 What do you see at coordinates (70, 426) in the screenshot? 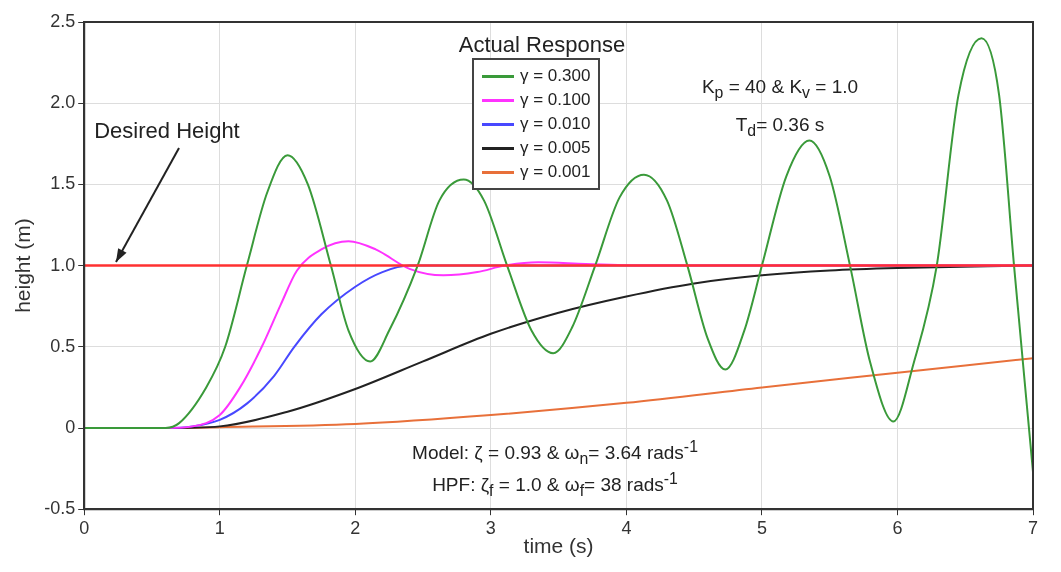
I see `y-tick-label: 0` at bounding box center [70, 426].